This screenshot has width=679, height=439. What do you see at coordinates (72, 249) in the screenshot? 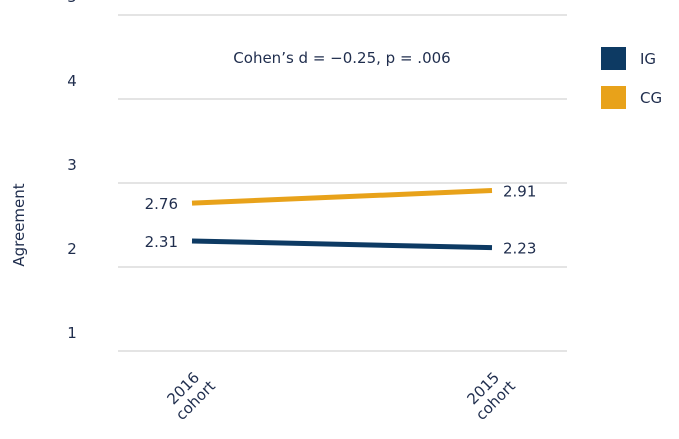
I see `y-tick-label: 2` at bounding box center [72, 249].